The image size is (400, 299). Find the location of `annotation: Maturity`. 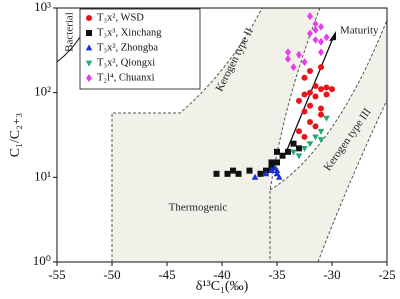

annotation: Maturity is located at coordinates (359, 31).